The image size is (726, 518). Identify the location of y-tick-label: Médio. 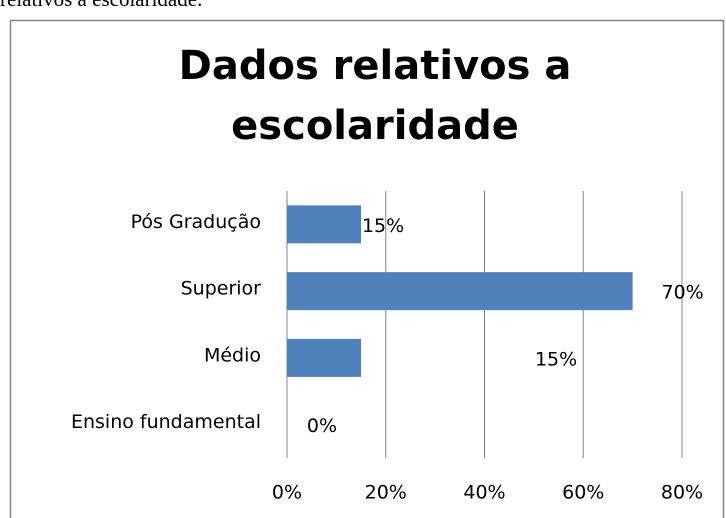
(232, 355).